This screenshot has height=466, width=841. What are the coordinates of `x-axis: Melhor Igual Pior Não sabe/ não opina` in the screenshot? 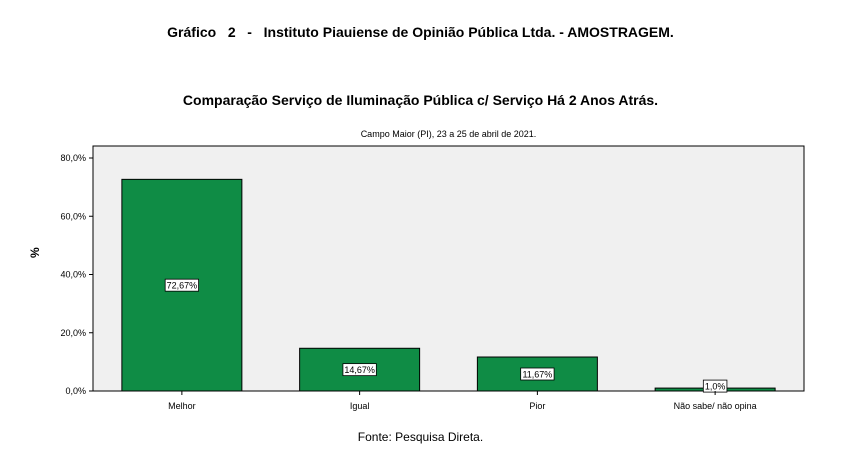 It's located at (462, 401).